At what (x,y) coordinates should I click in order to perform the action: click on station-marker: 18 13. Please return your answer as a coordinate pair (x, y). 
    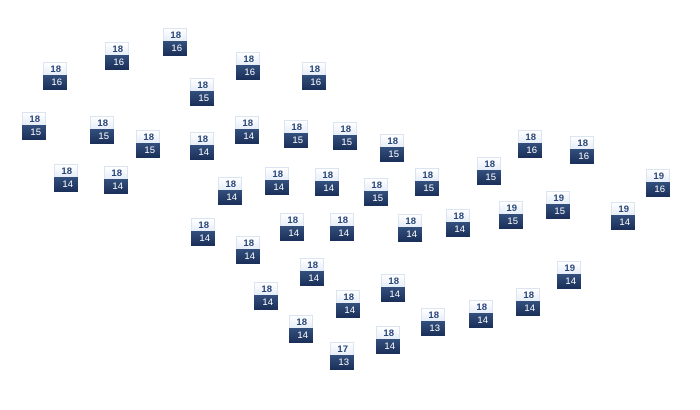
    Looking at the image, I should click on (433, 322).